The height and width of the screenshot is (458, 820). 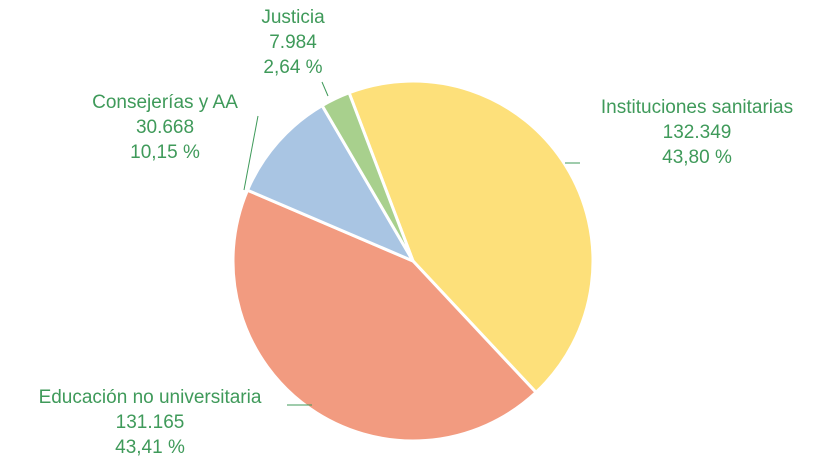 What do you see at coordinates (165, 152) in the screenshot?
I see `data-label: 10,15 %` at bounding box center [165, 152].